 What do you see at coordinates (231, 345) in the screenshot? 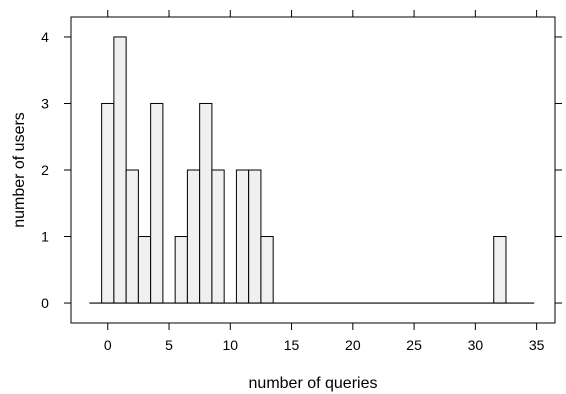
I see `x-tick-label: 10` at bounding box center [231, 345].